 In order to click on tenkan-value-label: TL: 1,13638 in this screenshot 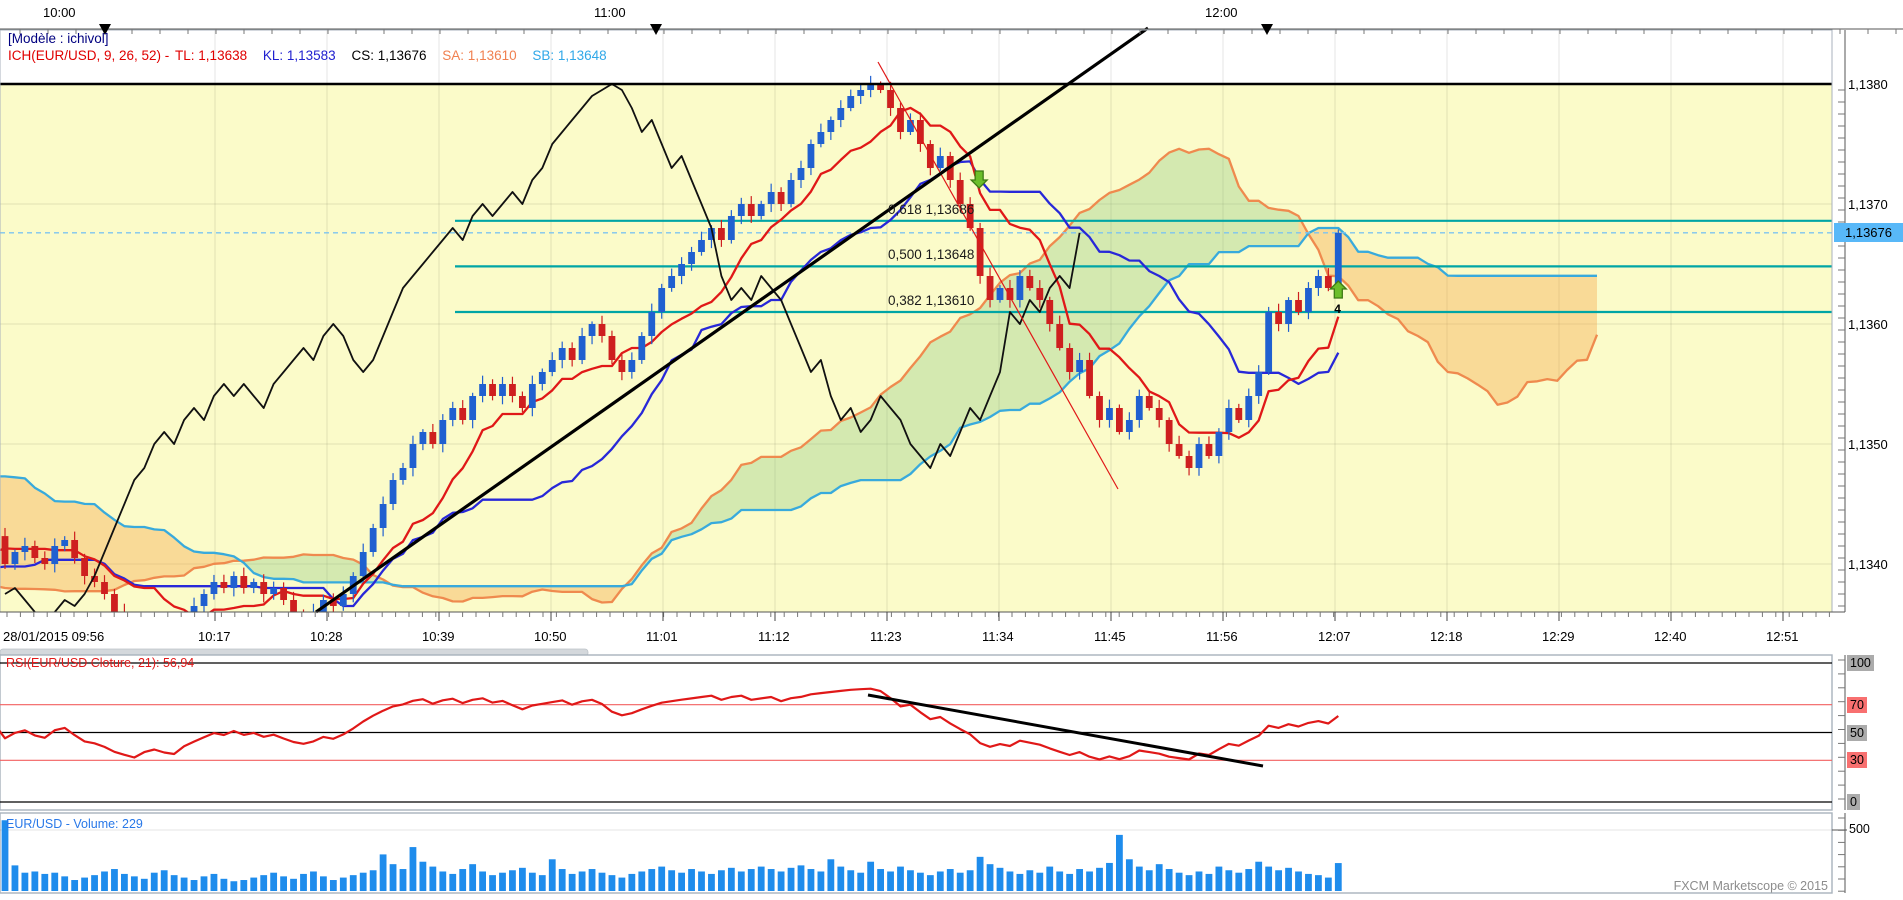, I will do `click(211, 55)`.